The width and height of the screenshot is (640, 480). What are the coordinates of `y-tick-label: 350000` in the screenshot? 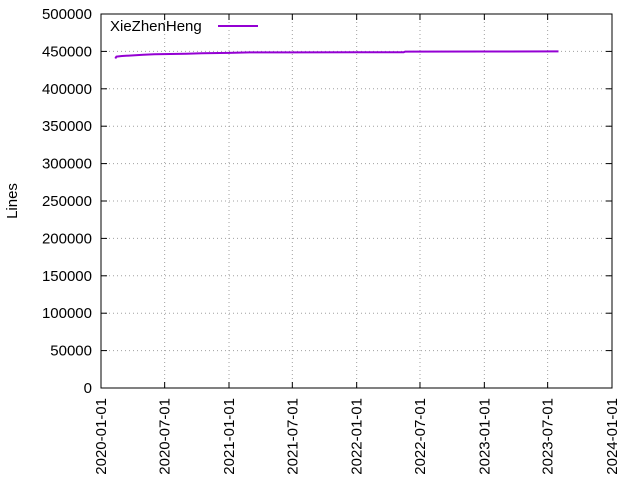 It's located at (67, 126).